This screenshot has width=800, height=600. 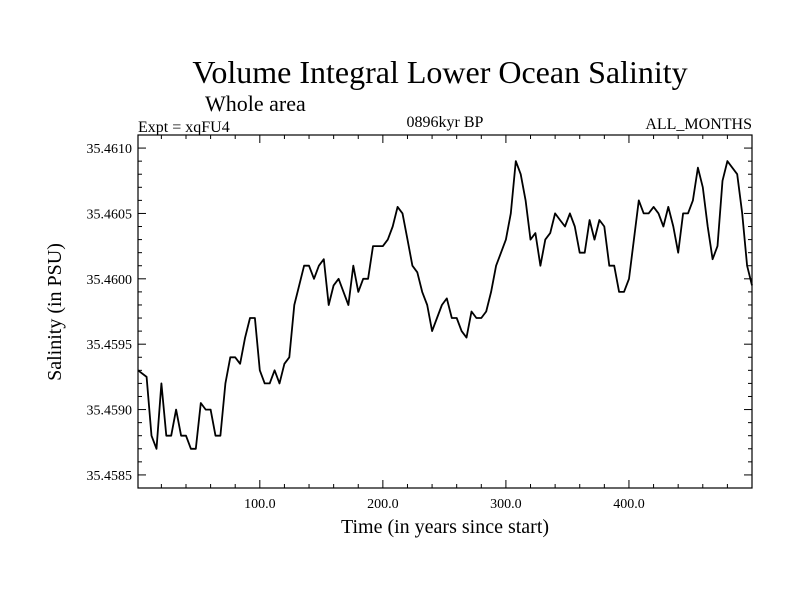 I want to click on x-tick-label: 200.0, so click(x=383, y=504).